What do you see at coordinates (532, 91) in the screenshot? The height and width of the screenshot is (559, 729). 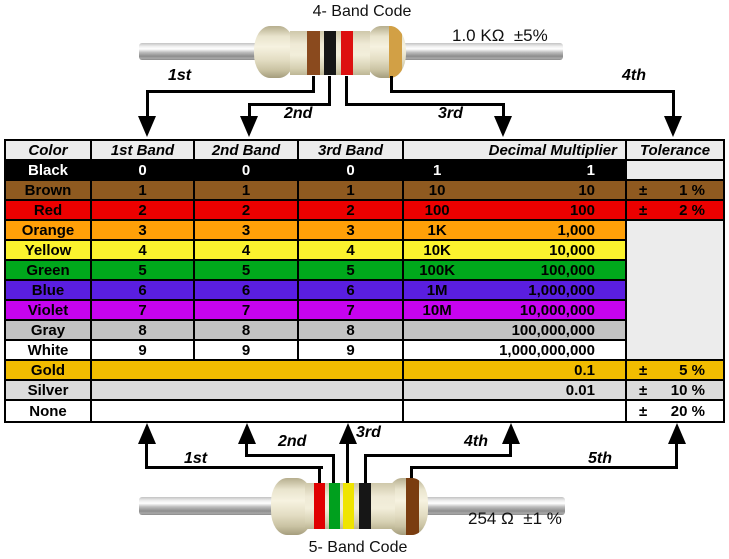 I see `arrow-top-4th-horizontal` at bounding box center [532, 91].